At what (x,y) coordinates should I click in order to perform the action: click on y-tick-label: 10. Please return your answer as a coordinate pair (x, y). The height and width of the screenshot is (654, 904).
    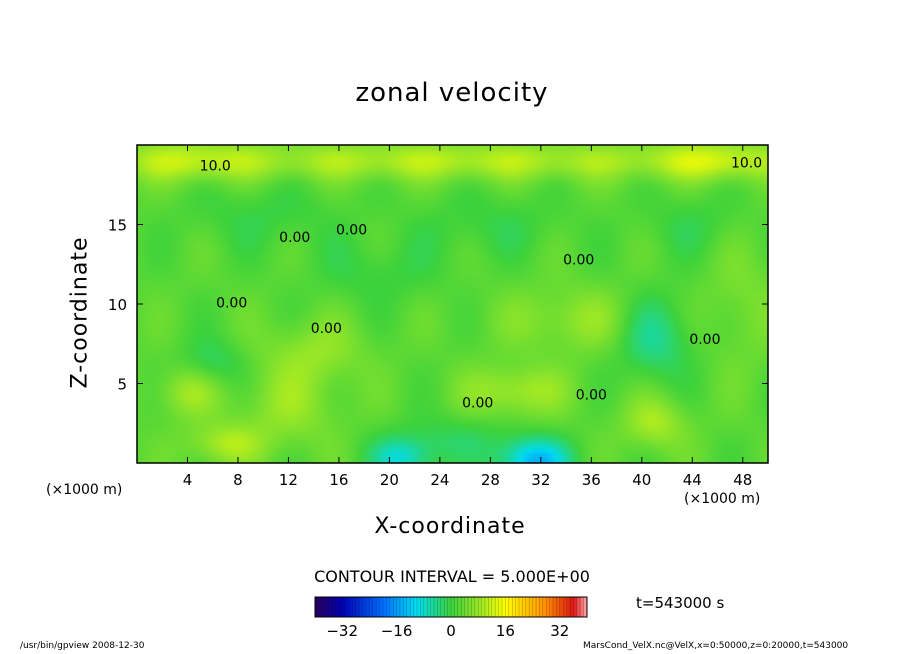
    Looking at the image, I should click on (117, 305).